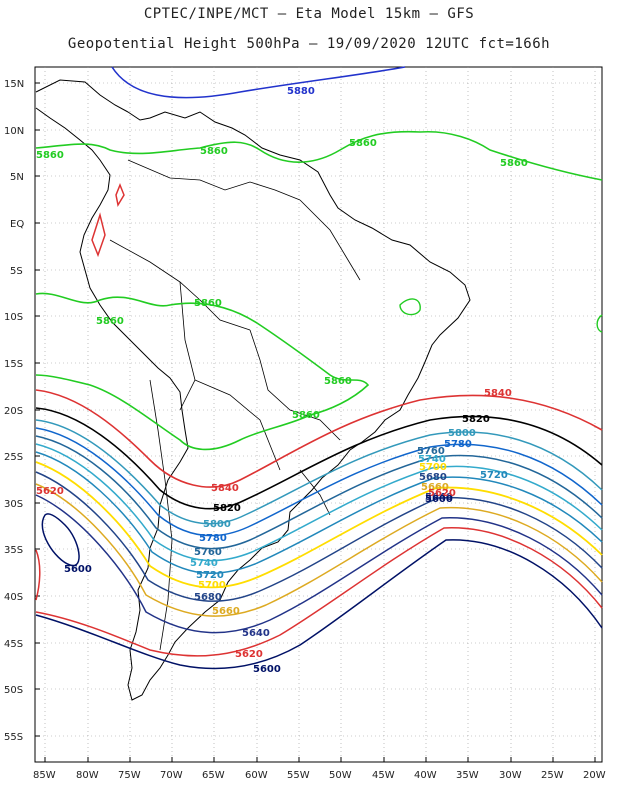 This screenshot has height=800, width=618. I want to click on lat-label: 30S, so click(13, 504).